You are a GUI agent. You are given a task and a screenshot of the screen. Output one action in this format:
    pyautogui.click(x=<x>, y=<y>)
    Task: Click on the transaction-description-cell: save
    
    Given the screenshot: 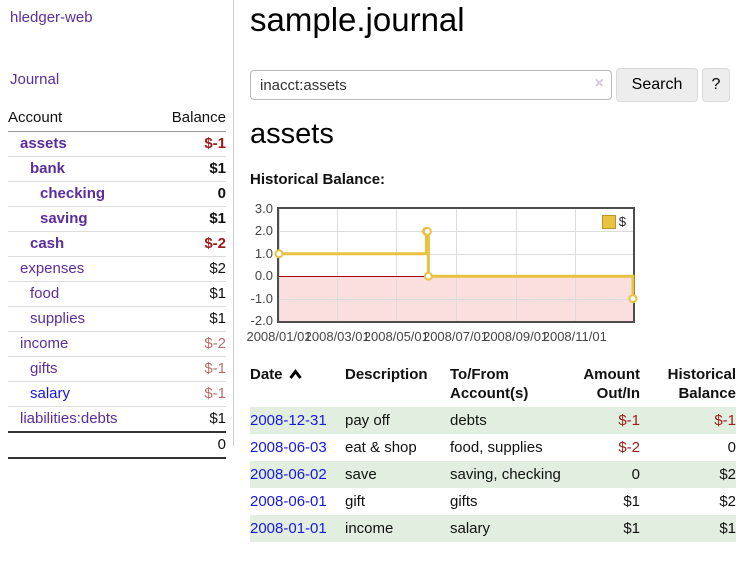 What is the action you would take?
    pyautogui.click(x=361, y=474)
    